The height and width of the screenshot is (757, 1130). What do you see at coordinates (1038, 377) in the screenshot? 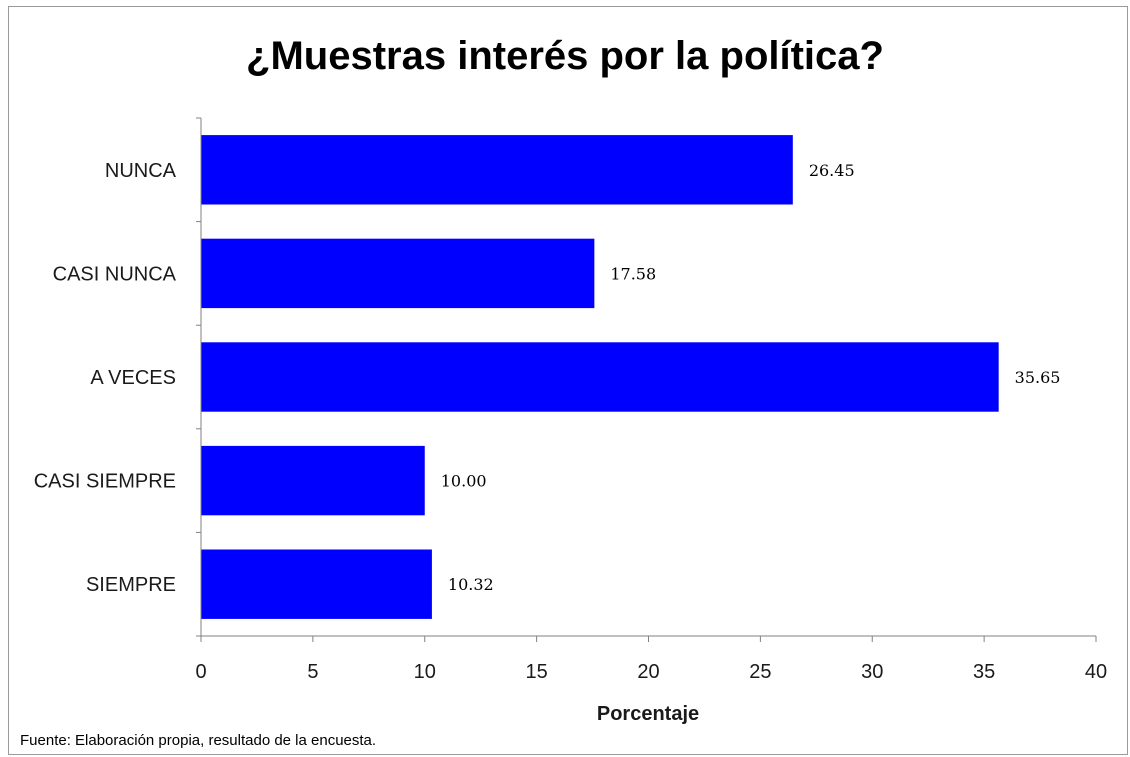
I see `data-label: 35.65` at bounding box center [1038, 377].